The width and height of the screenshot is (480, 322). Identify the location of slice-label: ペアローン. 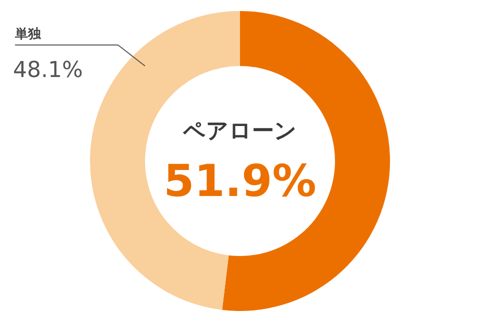
(239, 131).